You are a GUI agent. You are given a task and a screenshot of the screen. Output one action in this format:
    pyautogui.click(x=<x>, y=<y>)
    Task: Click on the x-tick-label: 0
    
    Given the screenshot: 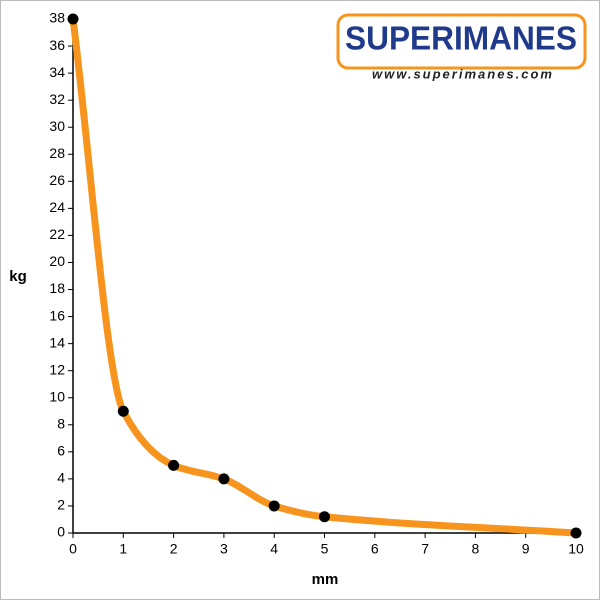 What is the action you would take?
    pyautogui.click(x=73, y=549)
    